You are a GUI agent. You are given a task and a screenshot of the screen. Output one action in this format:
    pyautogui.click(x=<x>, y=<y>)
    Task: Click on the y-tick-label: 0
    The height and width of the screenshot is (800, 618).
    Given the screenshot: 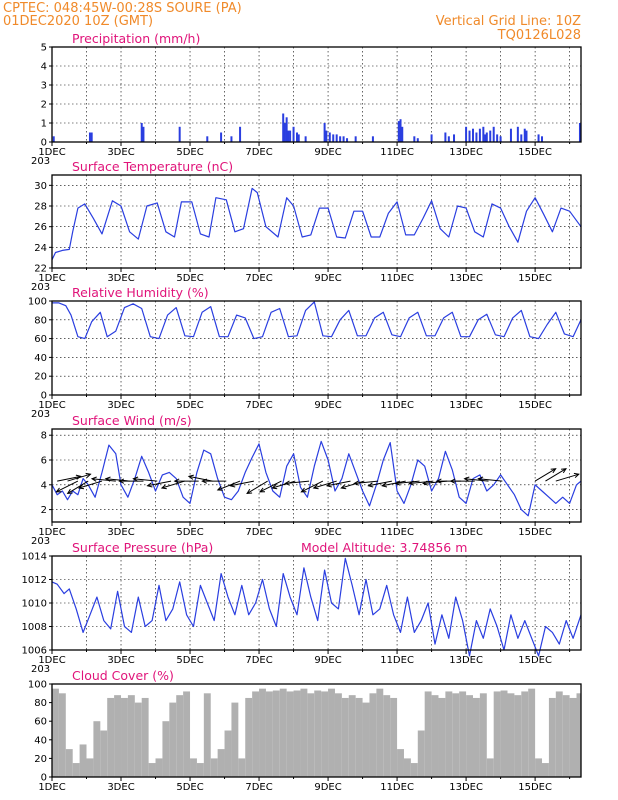 What is the action you would take?
    pyautogui.click(x=44, y=396)
    